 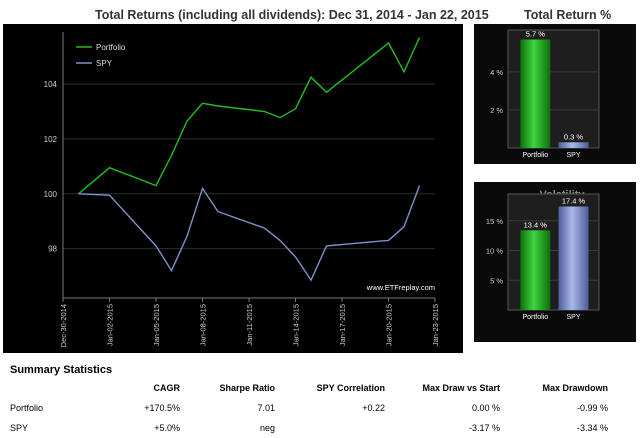 What do you see at coordinates (162, 408) in the screenshot?
I see `cagr-value: +170.5%` at bounding box center [162, 408].